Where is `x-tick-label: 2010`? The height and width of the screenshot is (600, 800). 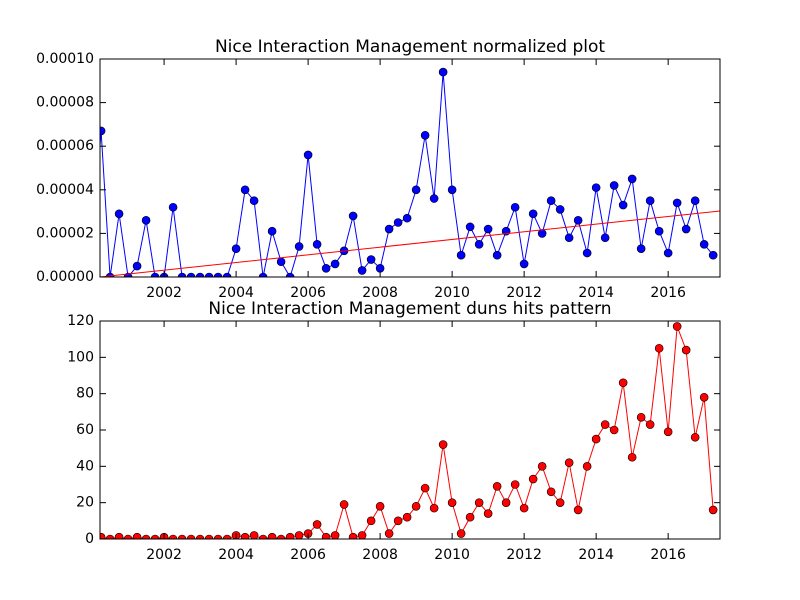 x-tick-label: 2010 is located at coordinates (452, 555).